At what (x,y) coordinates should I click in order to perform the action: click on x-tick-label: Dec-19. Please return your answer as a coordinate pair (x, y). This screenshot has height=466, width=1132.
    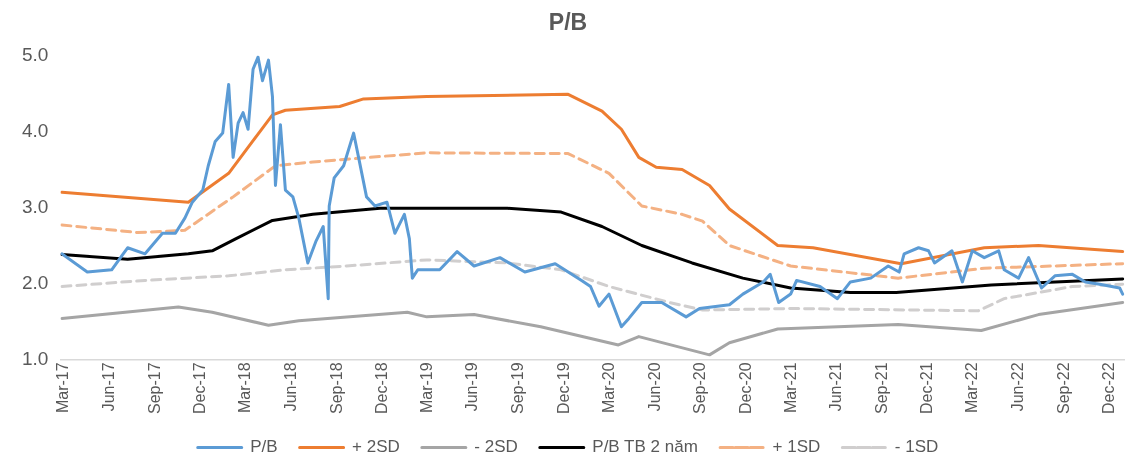
    Looking at the image, I should click on (563, 388).